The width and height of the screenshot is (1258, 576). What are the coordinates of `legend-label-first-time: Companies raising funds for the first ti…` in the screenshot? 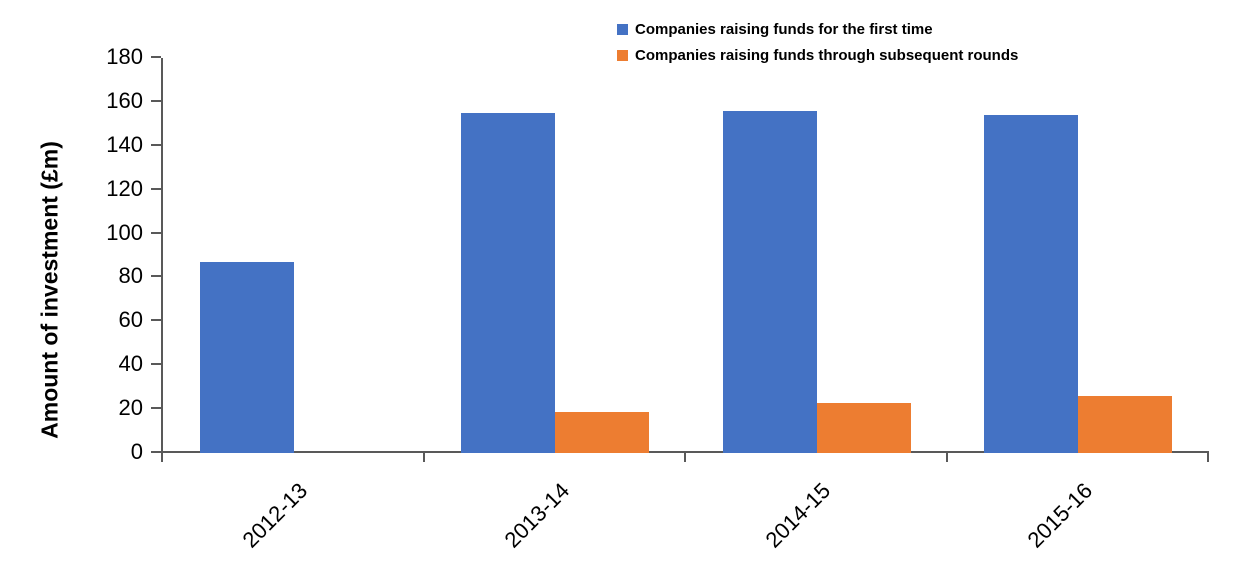 It's located at (784, 29).